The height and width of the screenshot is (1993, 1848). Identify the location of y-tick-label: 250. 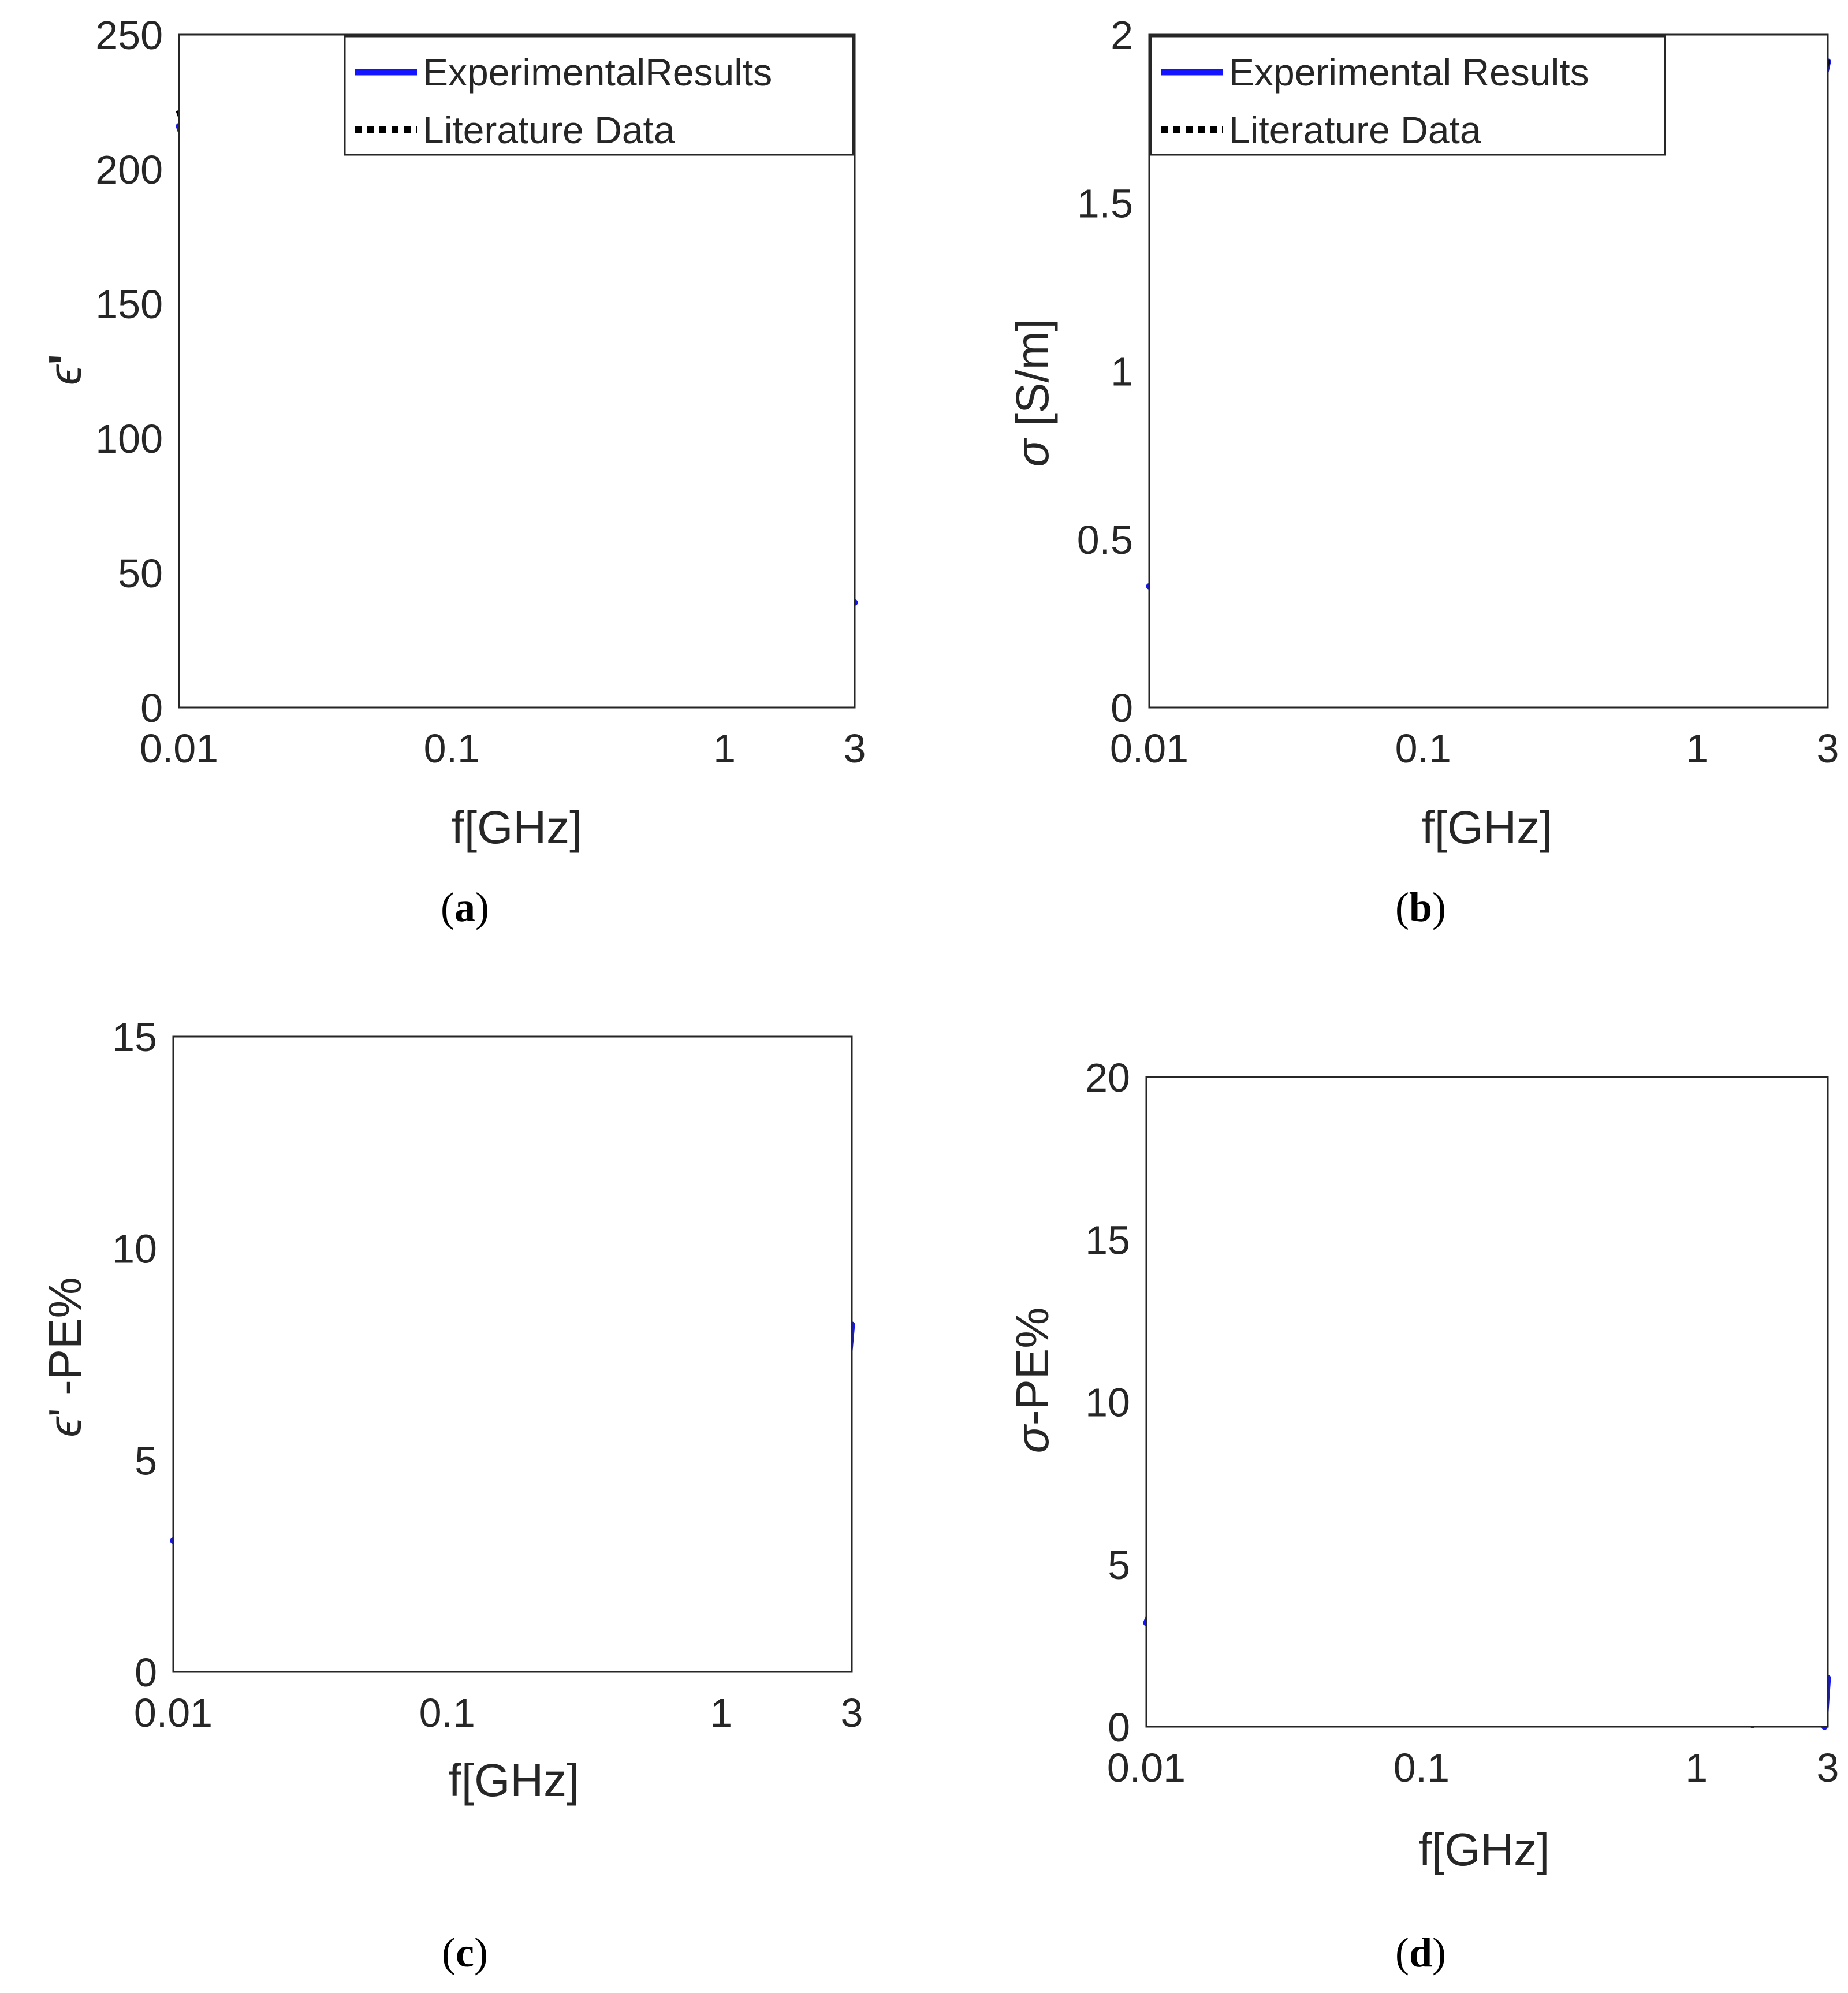
(129, 35).